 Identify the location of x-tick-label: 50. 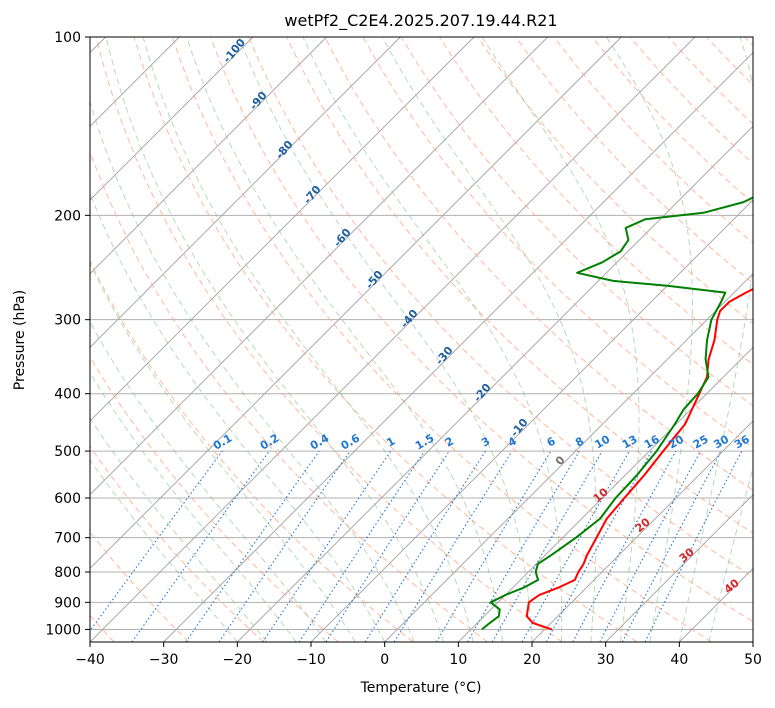
(753, 660).